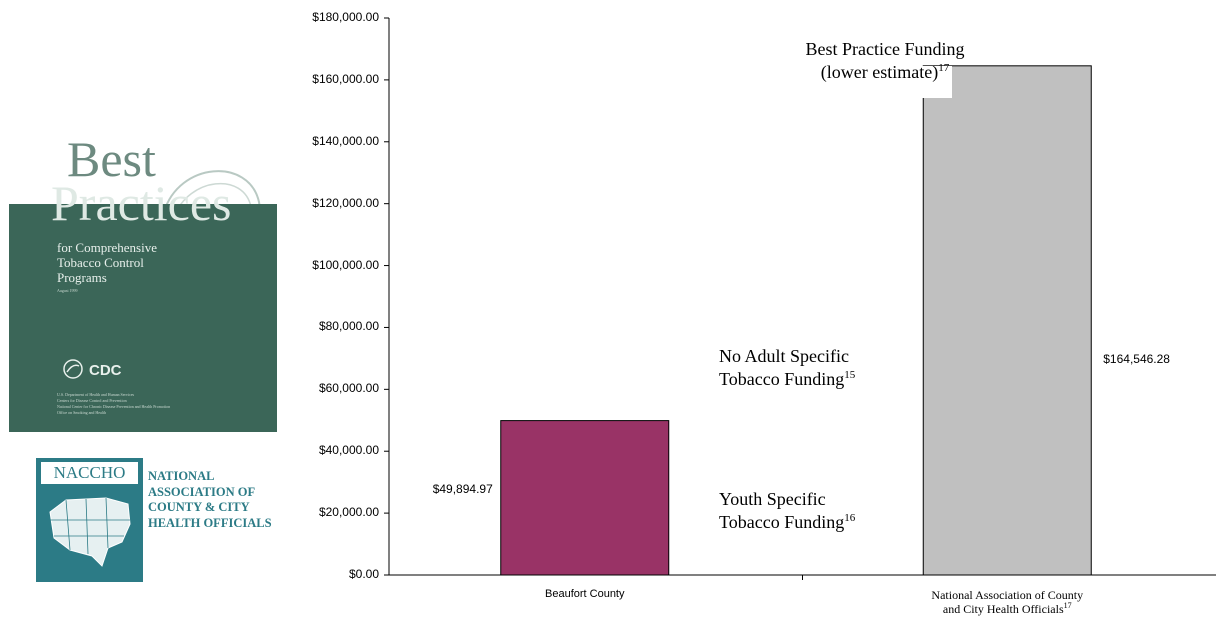  What do you see at coordinates (89, 473) in the screenshot?
I see `naccho-logo-text: NACCHO` at bounding box center [89, 473].